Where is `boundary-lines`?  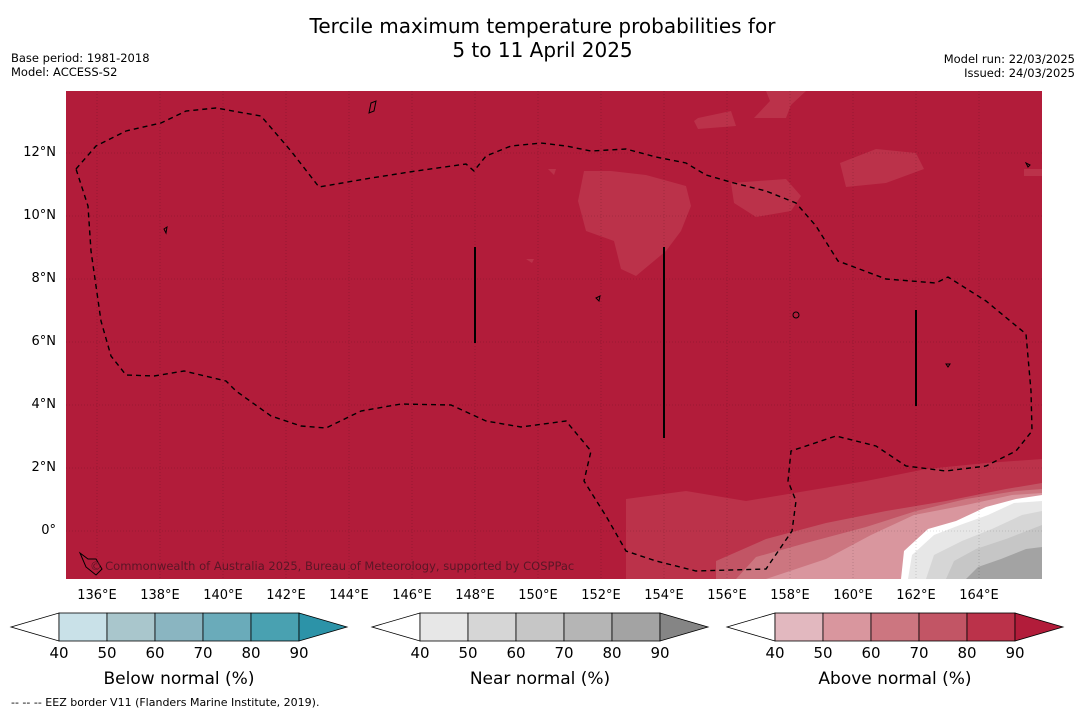
boundary-lines is located at coordinates (695, 342).